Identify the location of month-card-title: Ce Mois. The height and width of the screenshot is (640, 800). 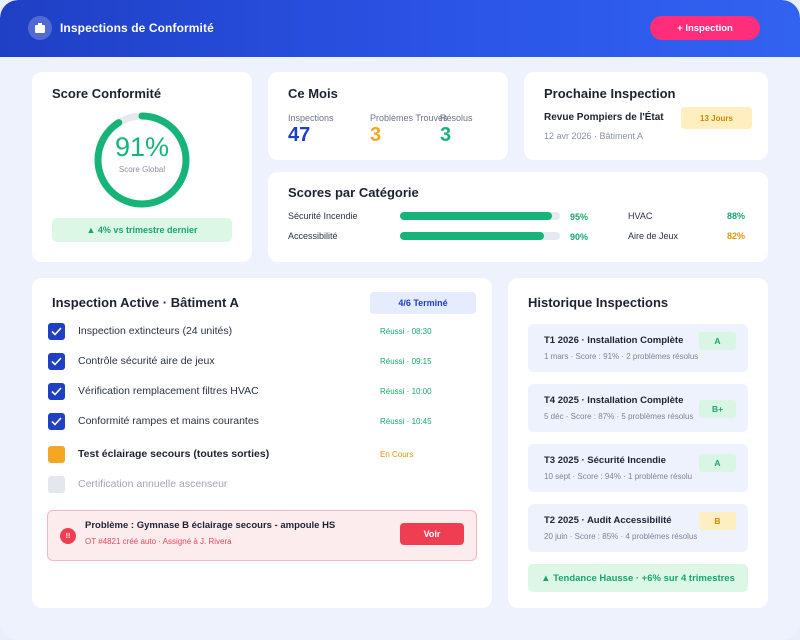
(313, 93).